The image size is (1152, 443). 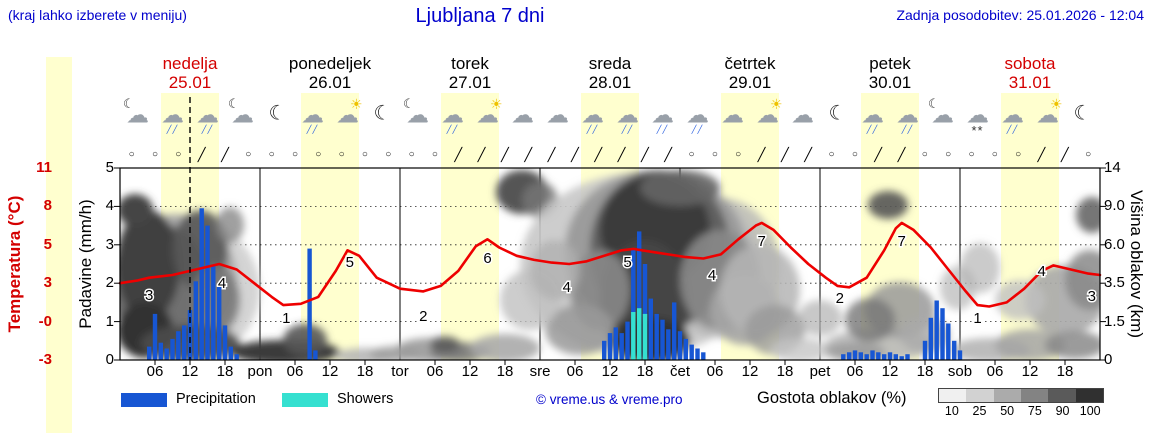 What do you see at coordinates (609, 399) in the screenshot?
I see `credit-link: © vreme.us & vreme.pro` at bounding box center [609, 399].